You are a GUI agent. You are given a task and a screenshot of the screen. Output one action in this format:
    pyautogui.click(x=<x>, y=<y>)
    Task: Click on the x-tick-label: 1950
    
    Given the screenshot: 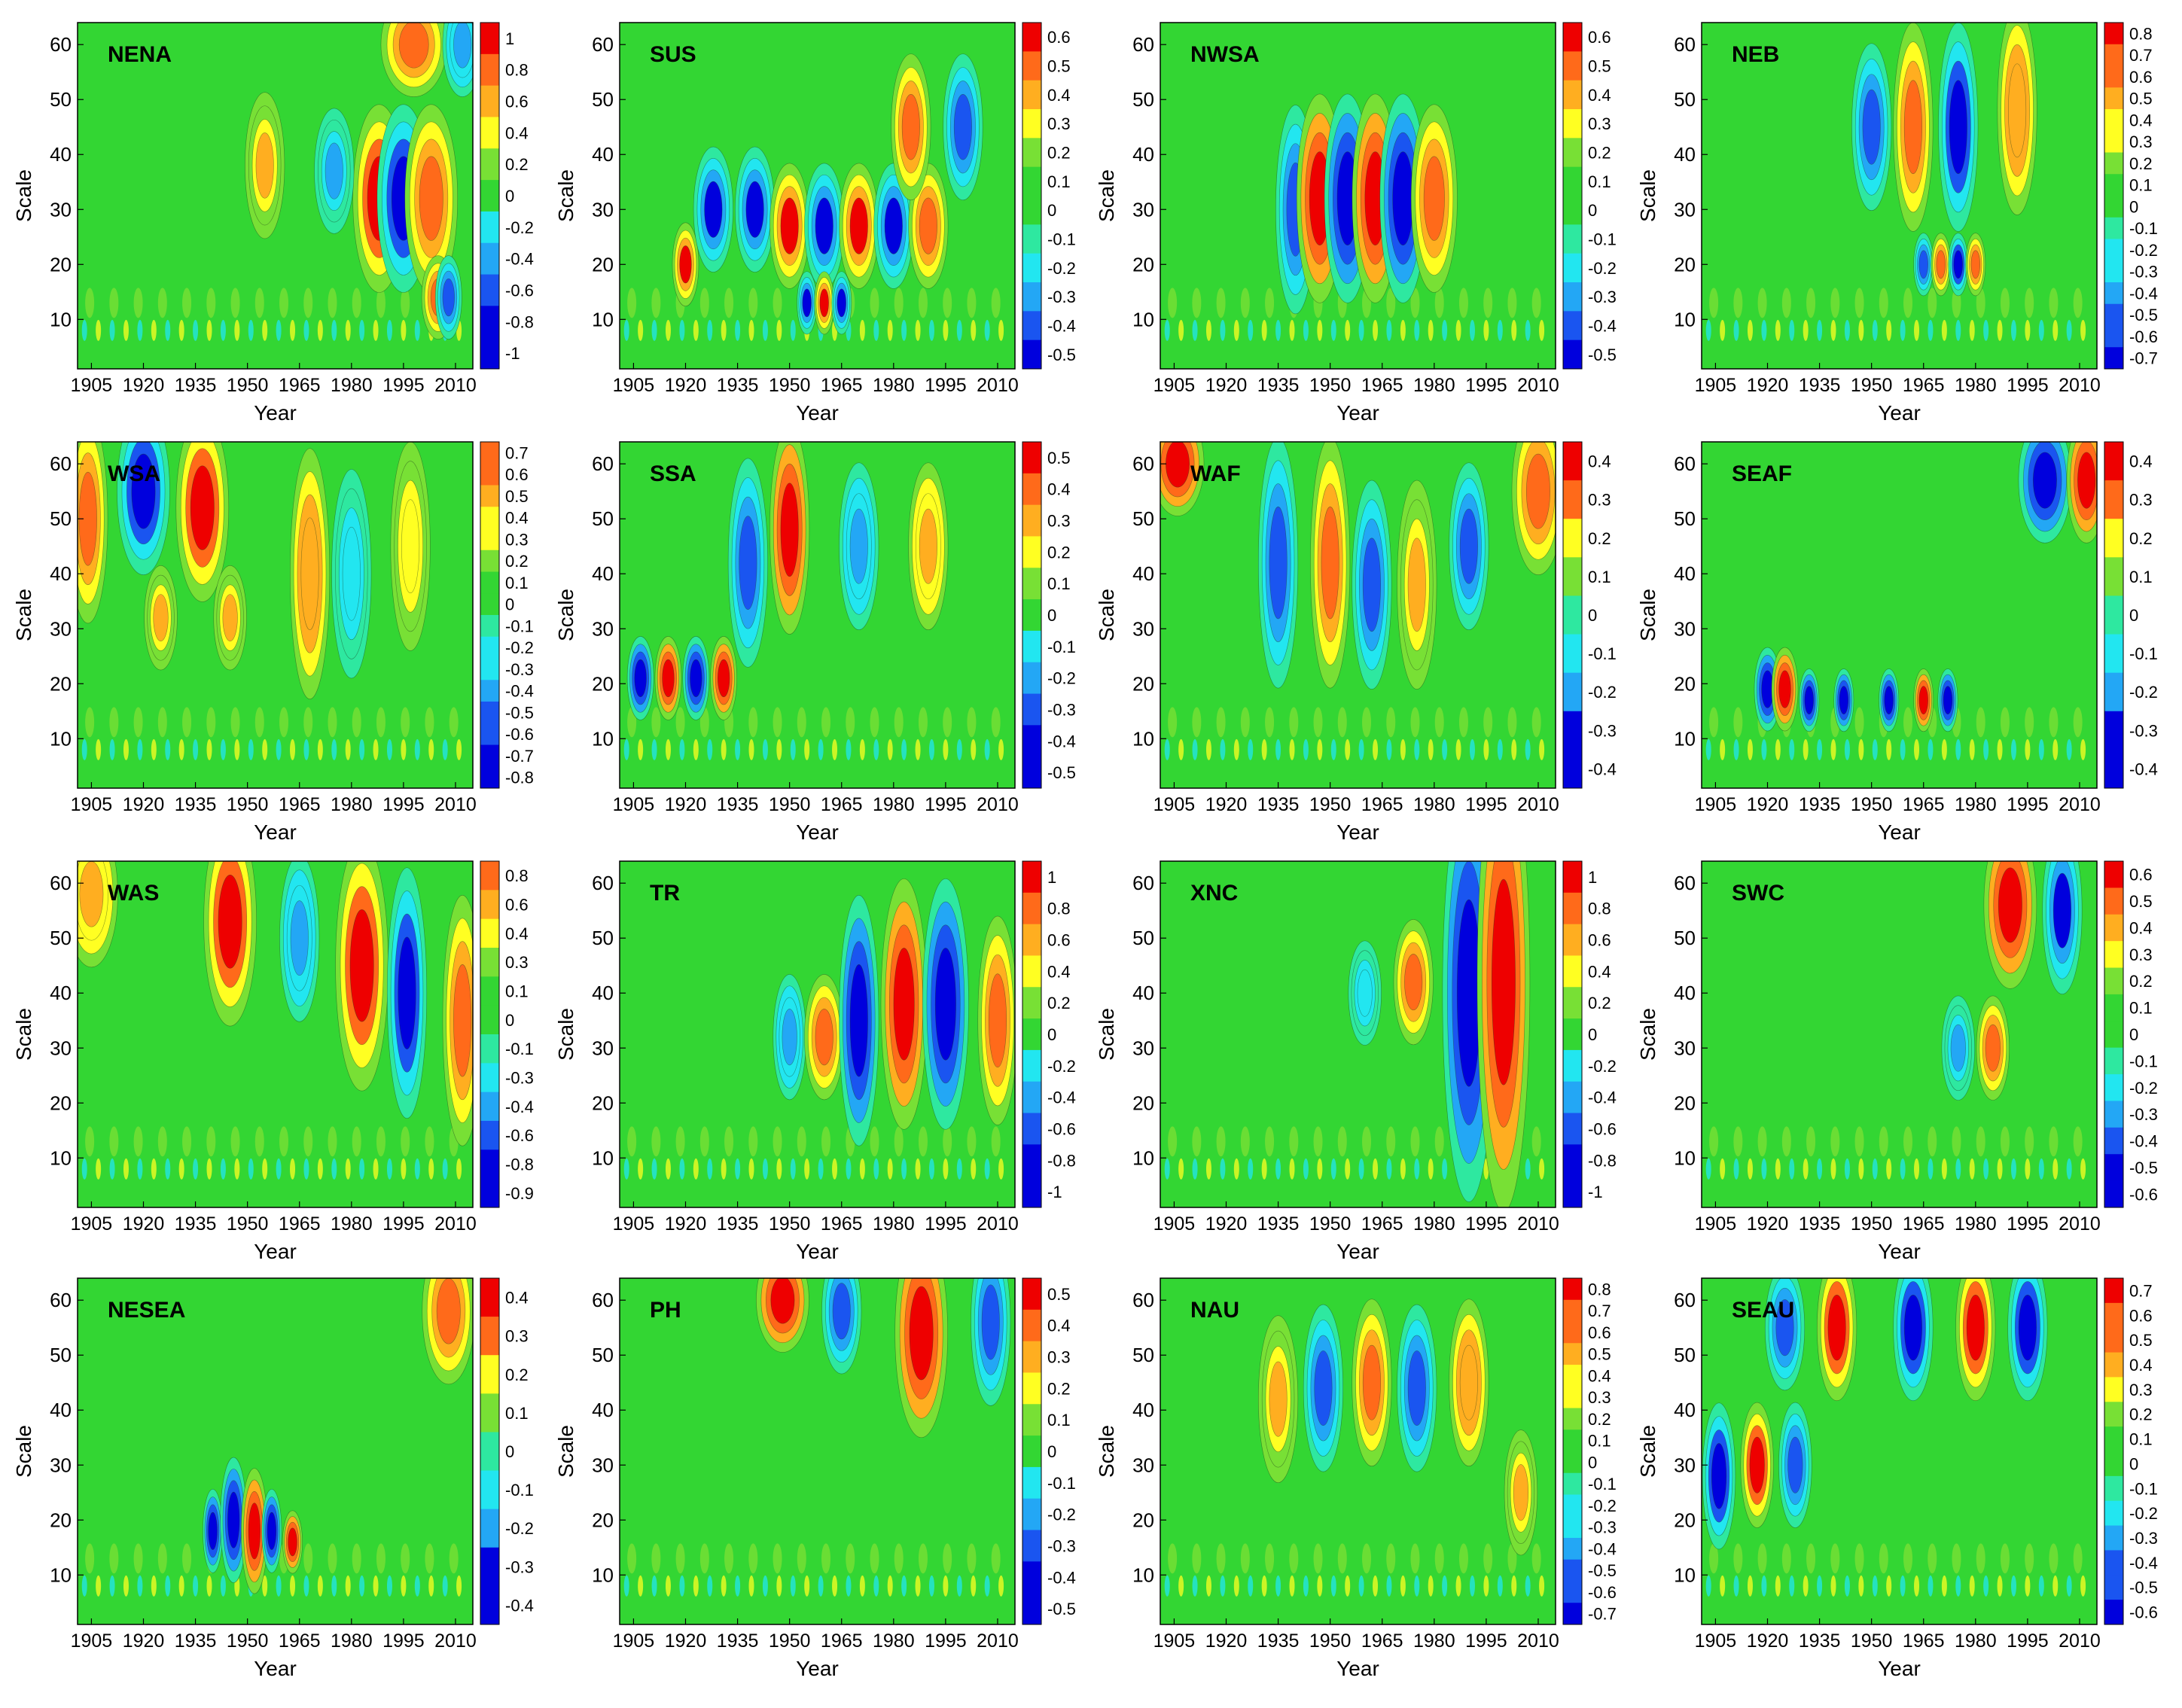 What is the action you would take?
    pyautogui.click(x=1872, y=1224)
    